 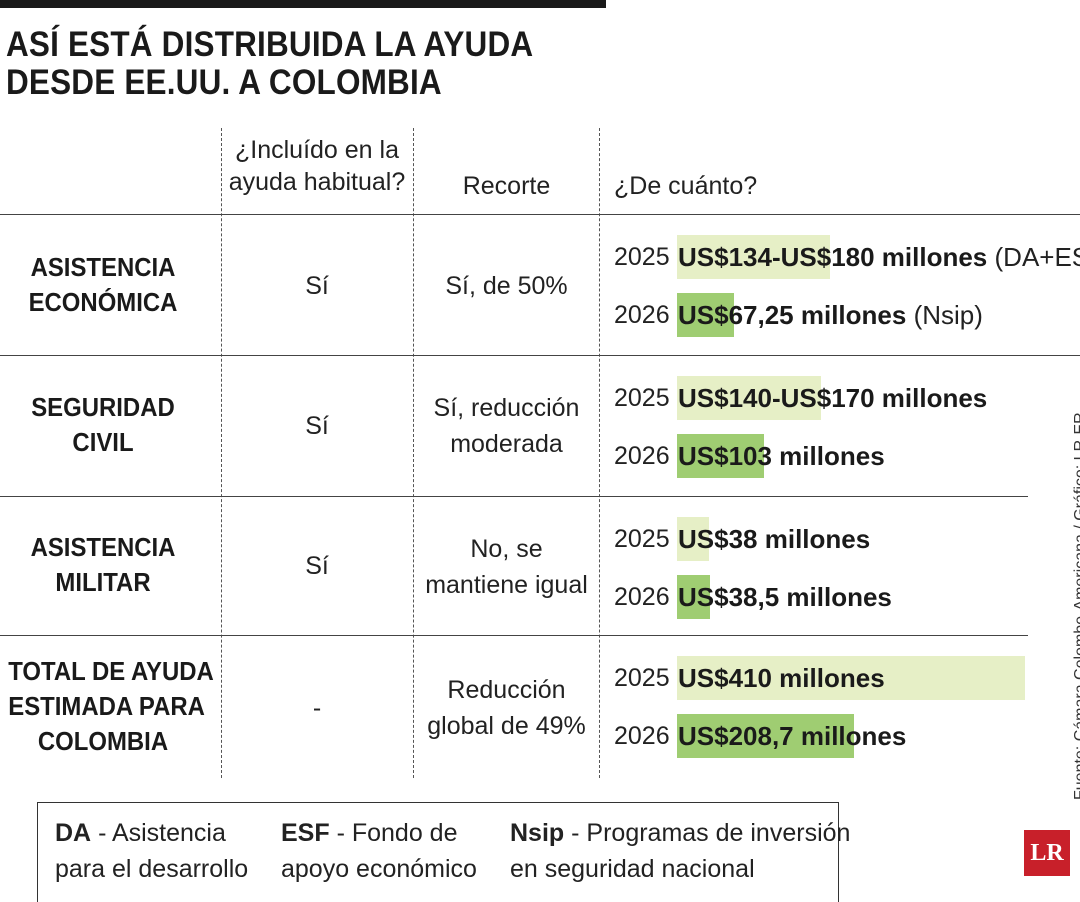 I want to click on amount-value: US$140-US$170 millones, so click(x=833, y=398).